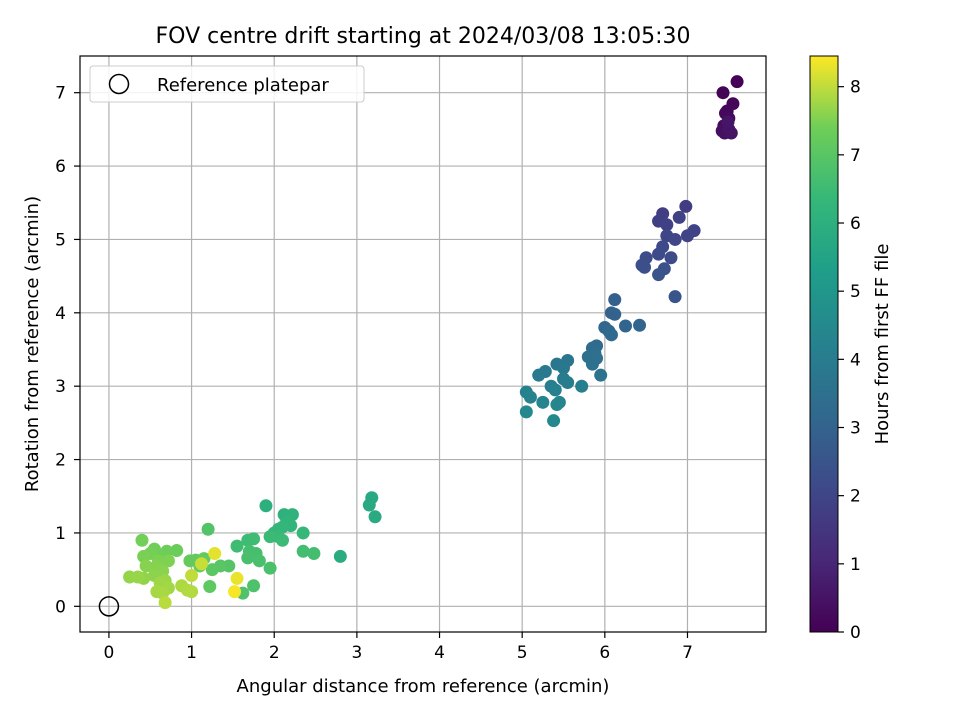 Image resolution: width=960 pixels, height=720 pixels. I want to click on colorbar-tick-label: 6, so click(855, 224).